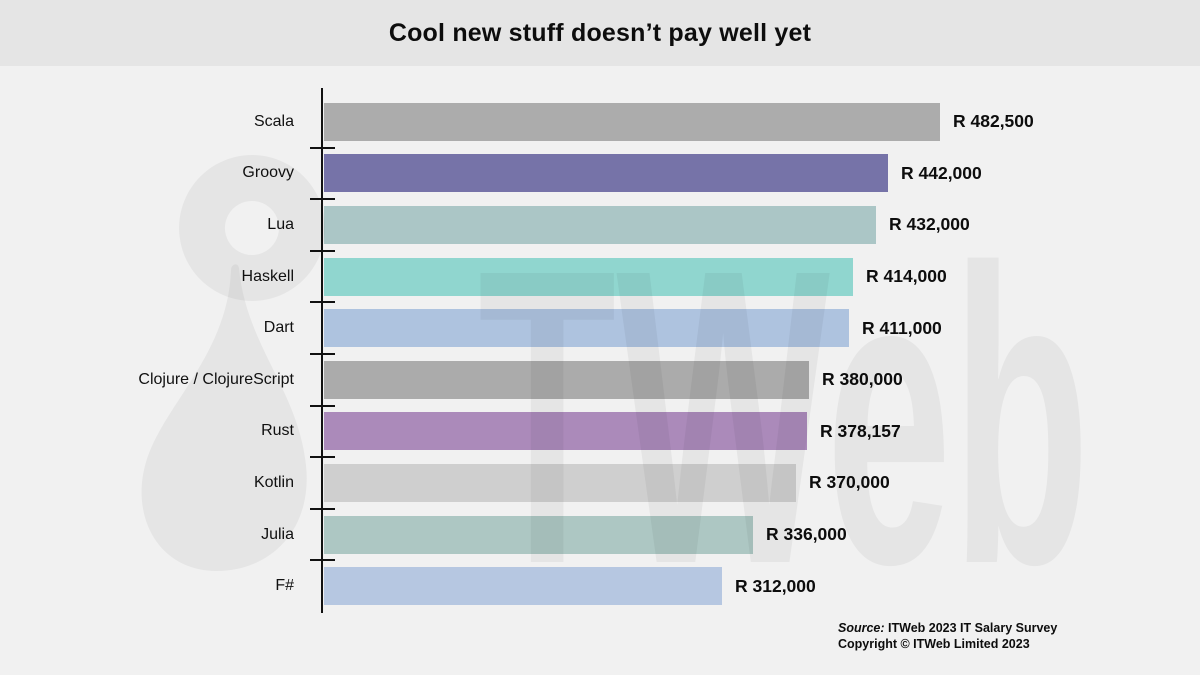 The height and width of the screenshot is (675, 1200). Describe the element at coordinates (273, 482) in the screenshot. I see `category-label: Kotlin` at that location.